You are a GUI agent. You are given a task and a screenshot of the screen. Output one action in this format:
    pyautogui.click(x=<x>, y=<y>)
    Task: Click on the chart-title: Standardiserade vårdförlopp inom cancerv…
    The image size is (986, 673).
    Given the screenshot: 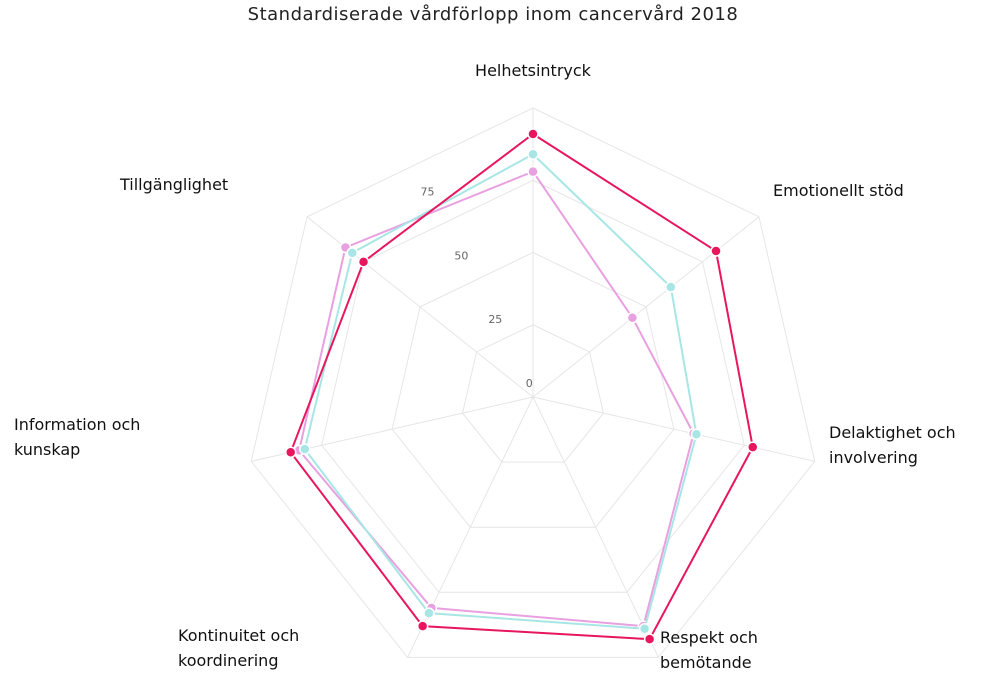 What is the action you would take?
    pyautogui.click(x=493, y=14)
    